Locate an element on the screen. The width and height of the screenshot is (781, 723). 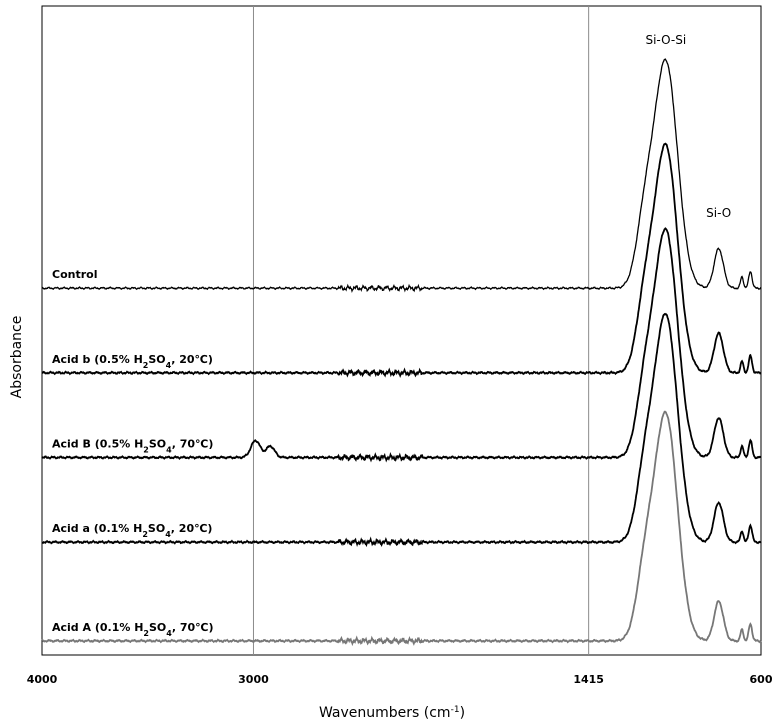
x-tick-600: 600 is located at coordinates (761, 679).